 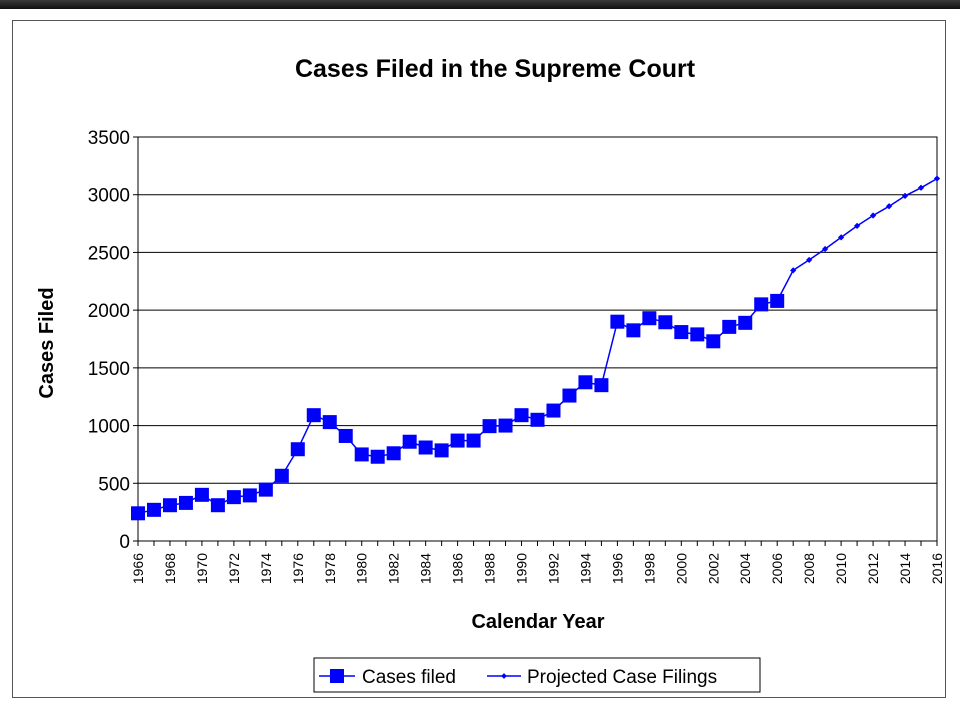 I want to click on x-tick-label: 2010, so click(x=841, y=568).